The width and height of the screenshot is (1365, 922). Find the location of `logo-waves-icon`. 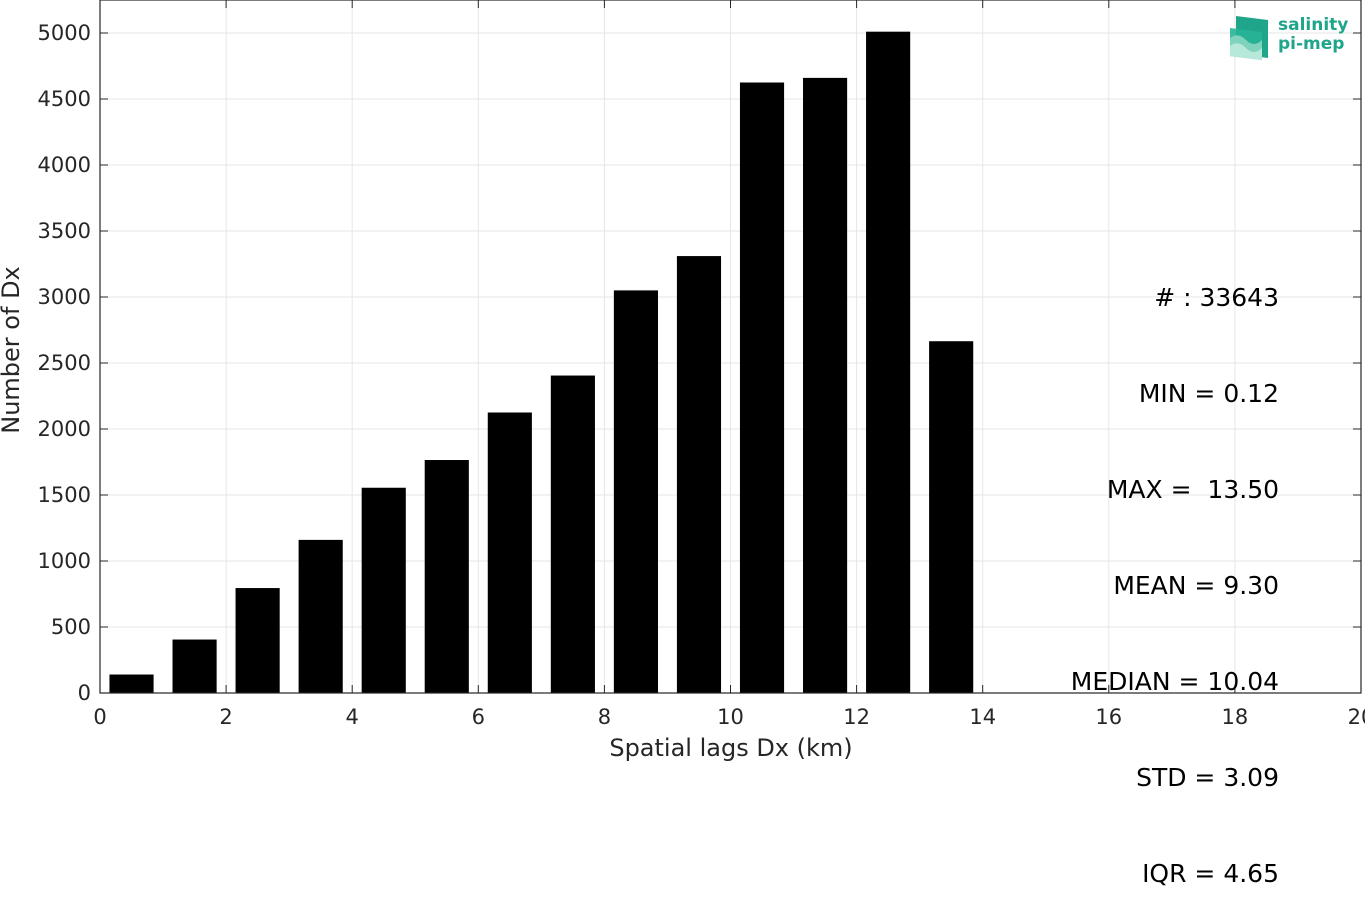

logo-waves-icon is located at coordinates (1249, 38).